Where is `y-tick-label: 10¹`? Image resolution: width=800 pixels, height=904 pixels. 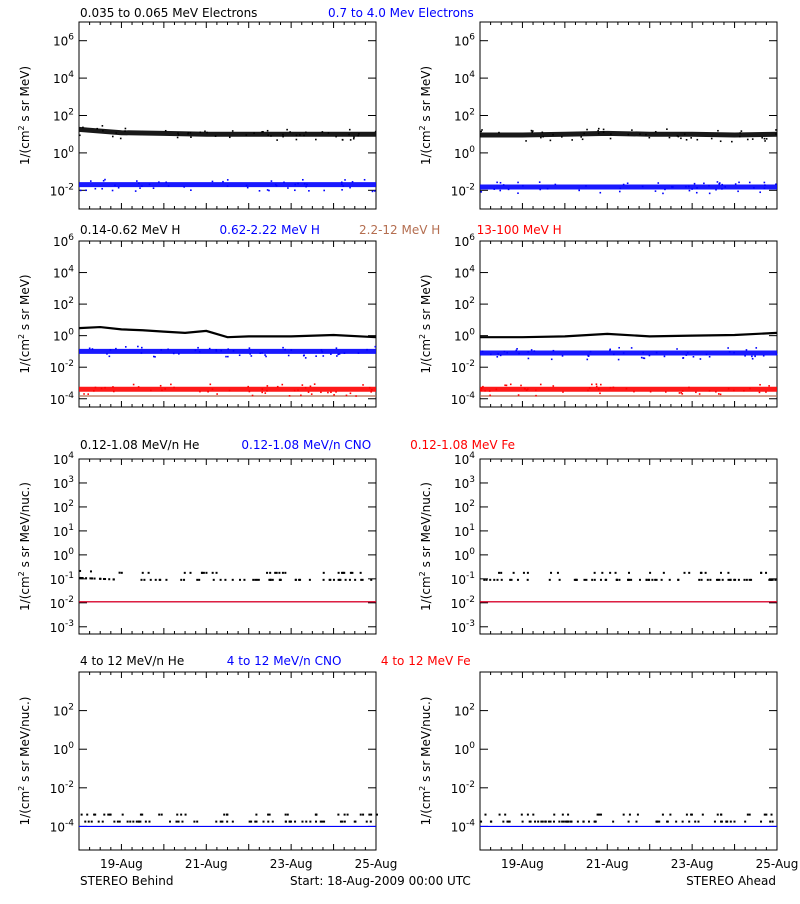
y-tick-label: 10¹ is located at coordinates (63, 531).